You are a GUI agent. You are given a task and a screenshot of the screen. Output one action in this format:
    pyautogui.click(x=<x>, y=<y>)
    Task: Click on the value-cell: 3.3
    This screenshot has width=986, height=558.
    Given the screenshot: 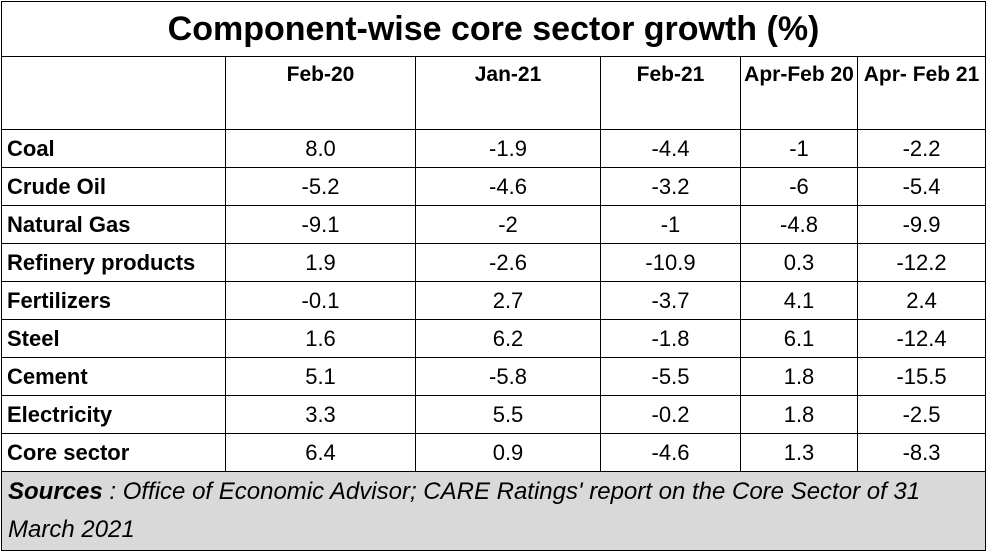 What is the action you would take?
    pyautogui.click(x=320, y=414)
    